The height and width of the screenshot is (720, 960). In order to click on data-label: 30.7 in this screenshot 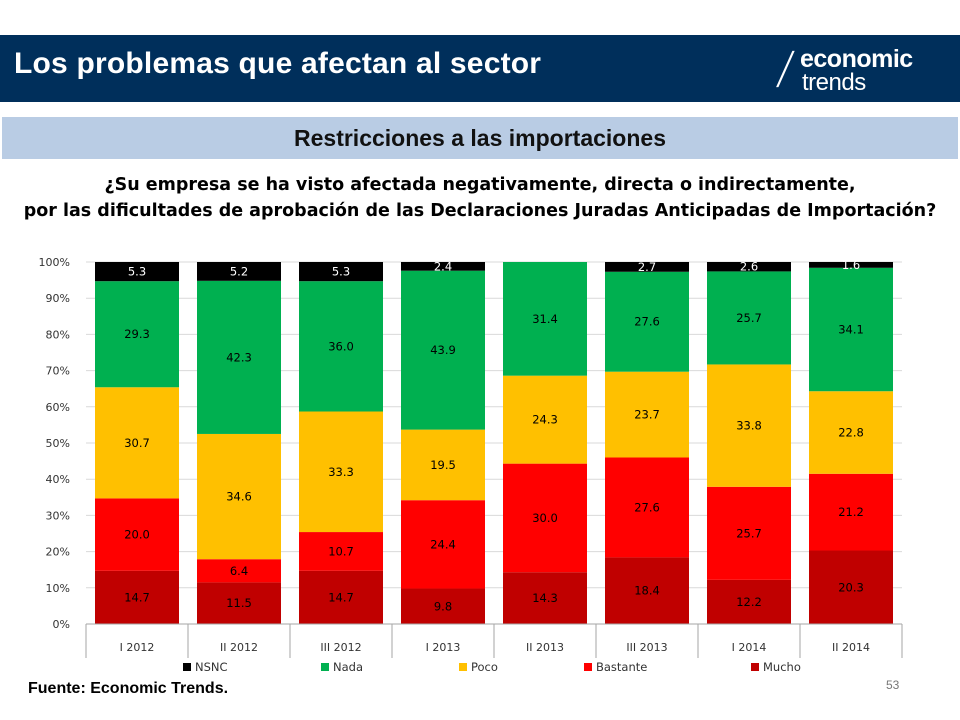, I will do `click(137, 443)`.